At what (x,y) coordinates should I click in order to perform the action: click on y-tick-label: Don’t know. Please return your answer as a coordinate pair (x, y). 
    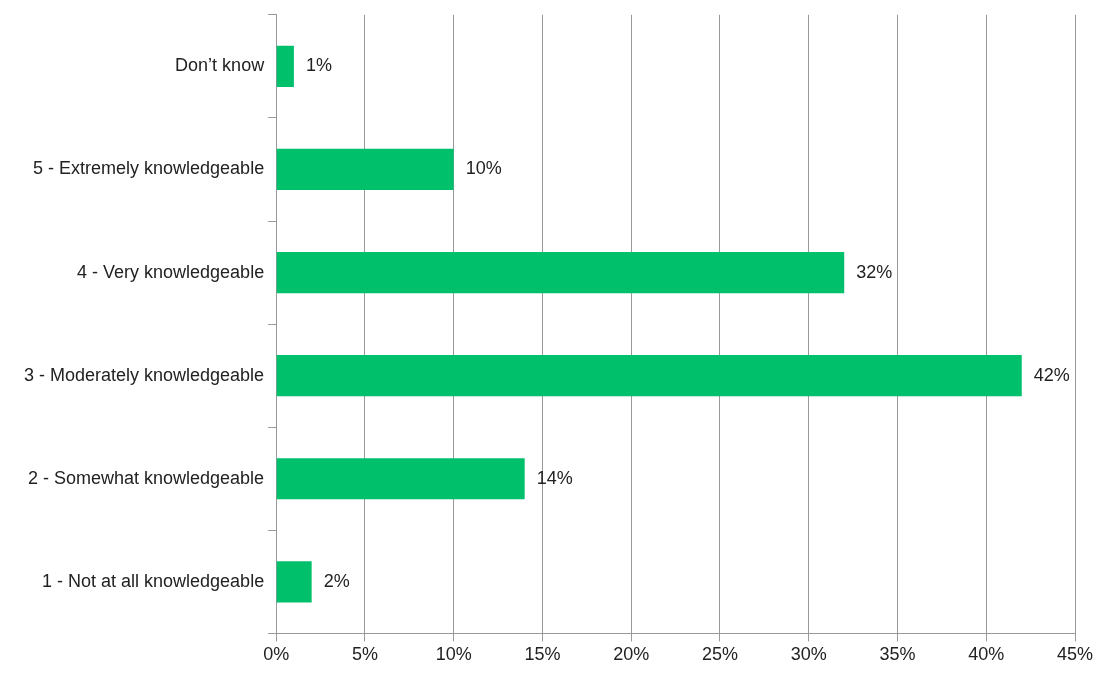
    Looking at the image, I should click on (220, 65).